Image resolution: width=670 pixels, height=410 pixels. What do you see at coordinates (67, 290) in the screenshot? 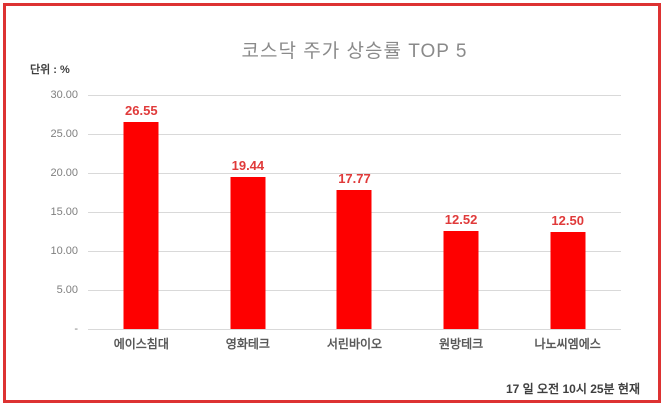
I see `y-tick-label: 5.00` at bounding box center [67, 290].